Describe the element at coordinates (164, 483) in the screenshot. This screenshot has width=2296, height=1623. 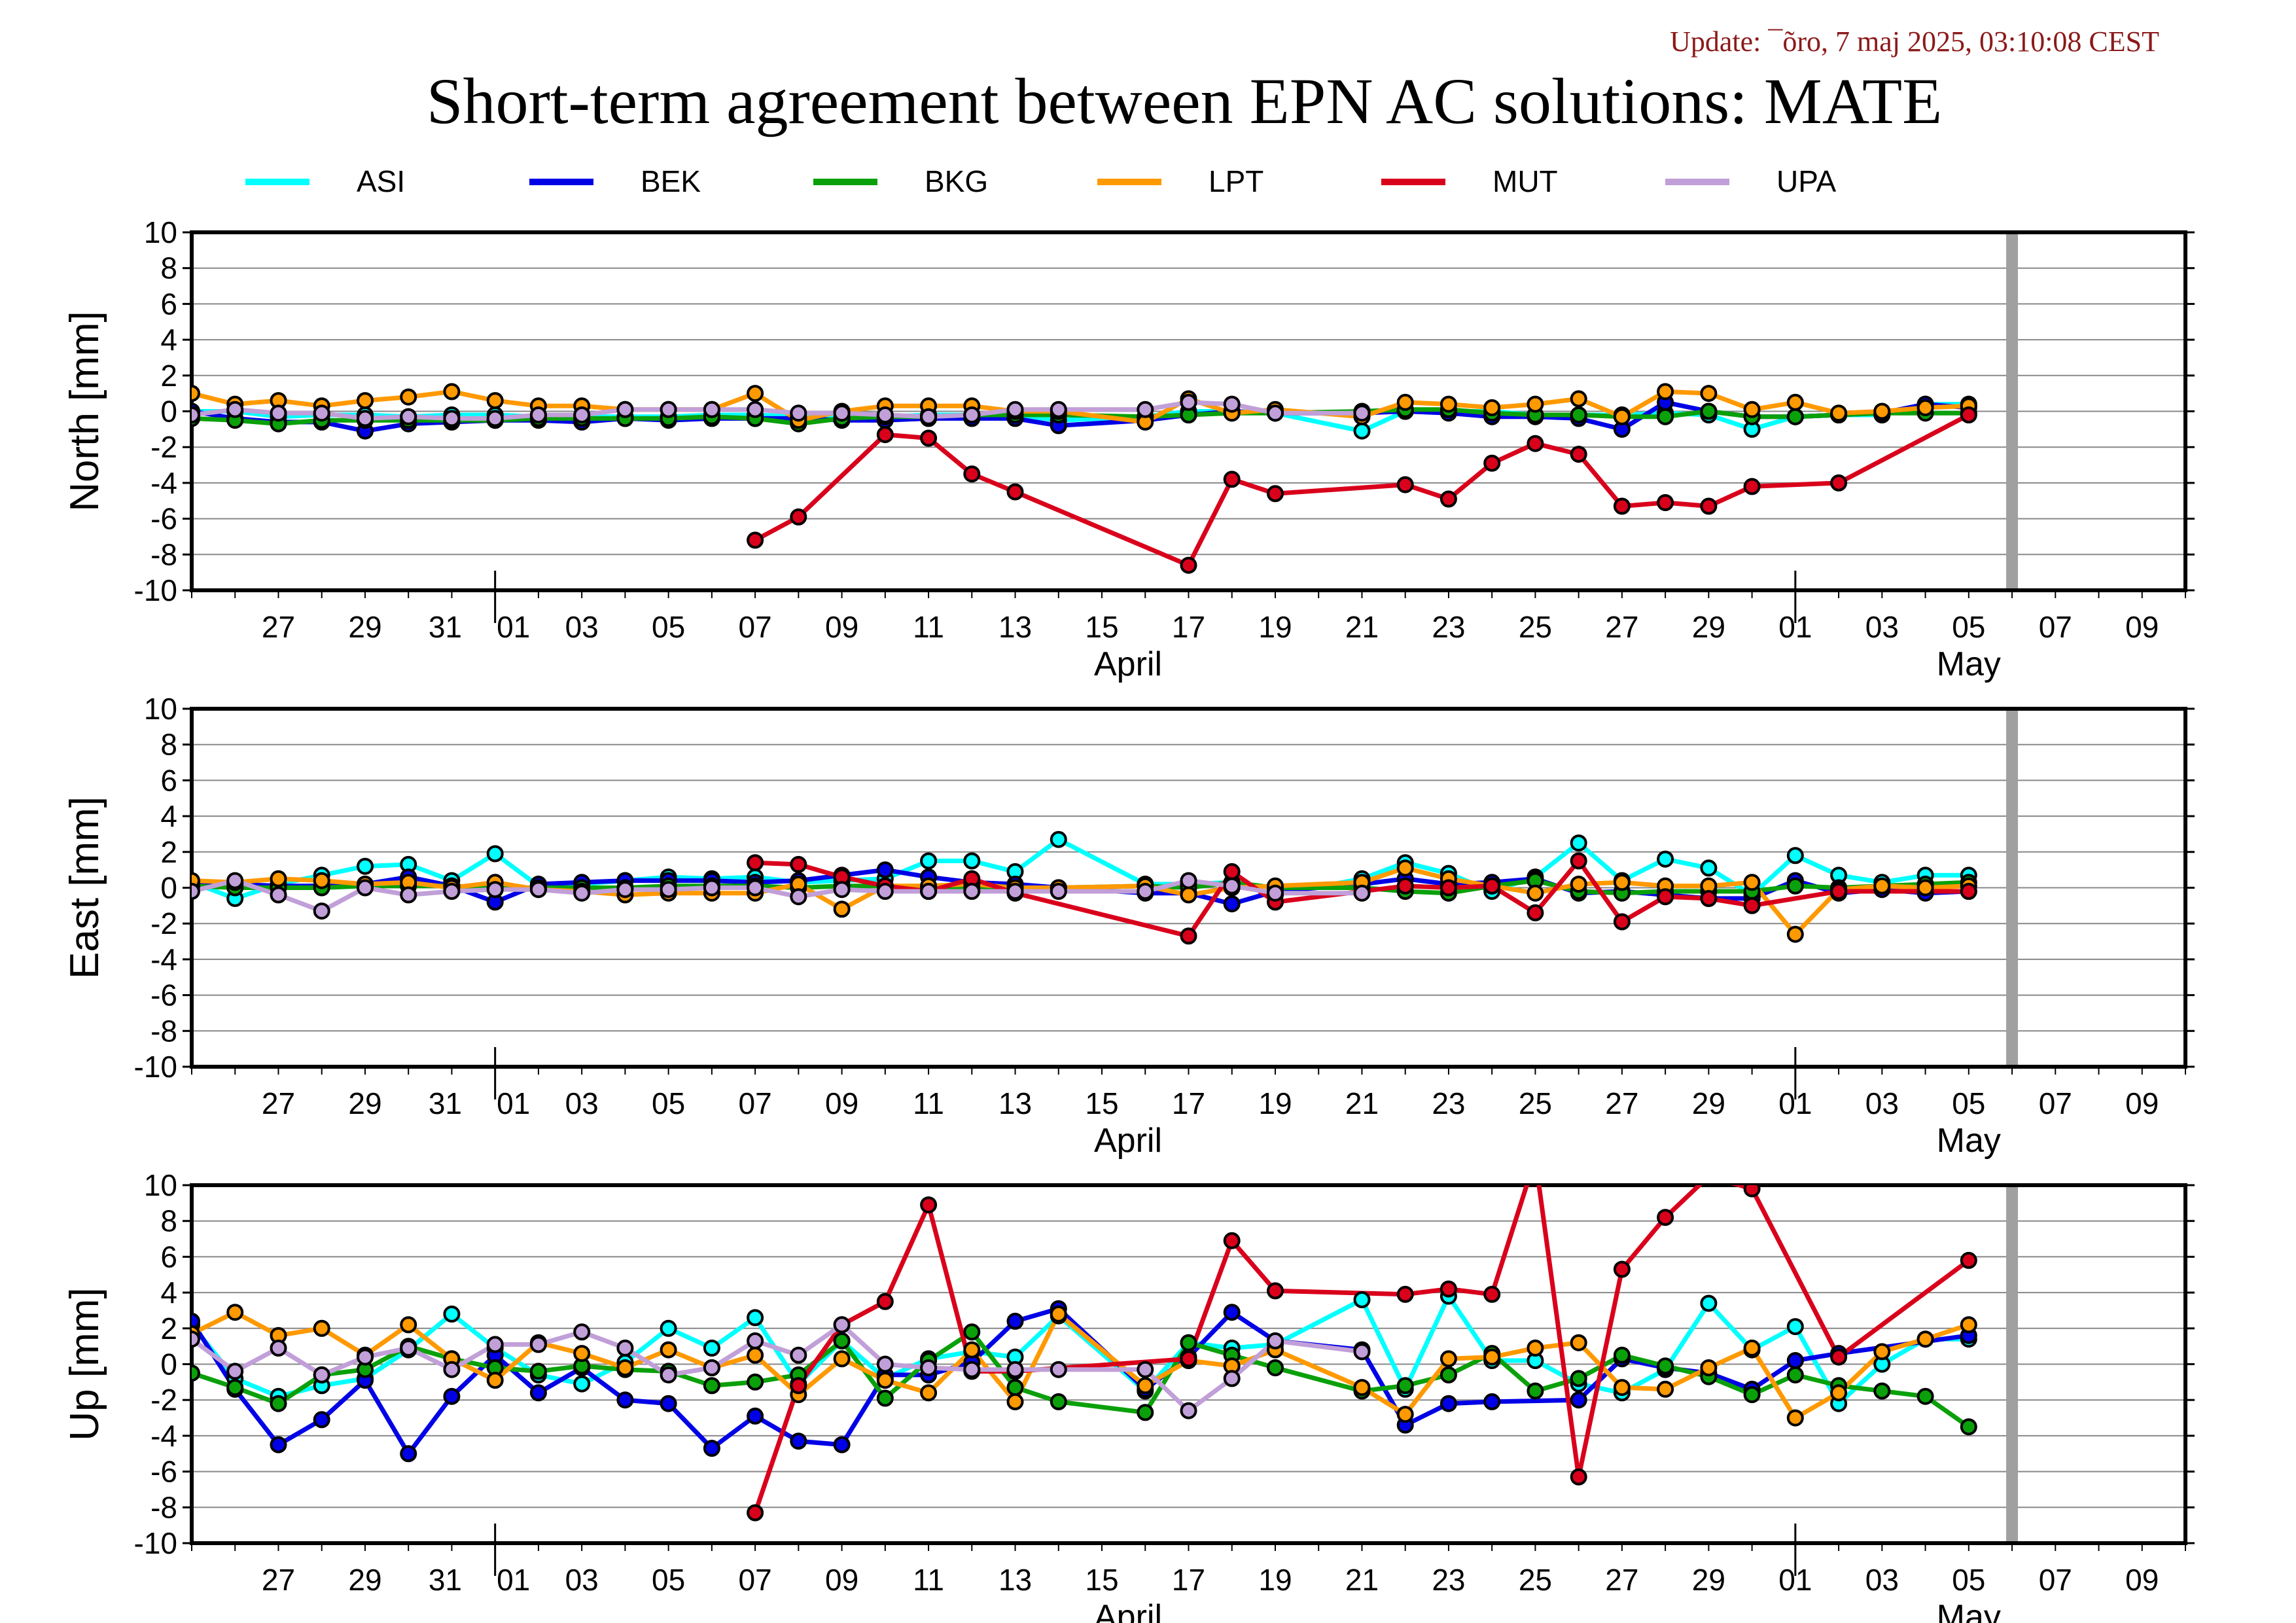
I see `y-tick-label: -4` at that location.